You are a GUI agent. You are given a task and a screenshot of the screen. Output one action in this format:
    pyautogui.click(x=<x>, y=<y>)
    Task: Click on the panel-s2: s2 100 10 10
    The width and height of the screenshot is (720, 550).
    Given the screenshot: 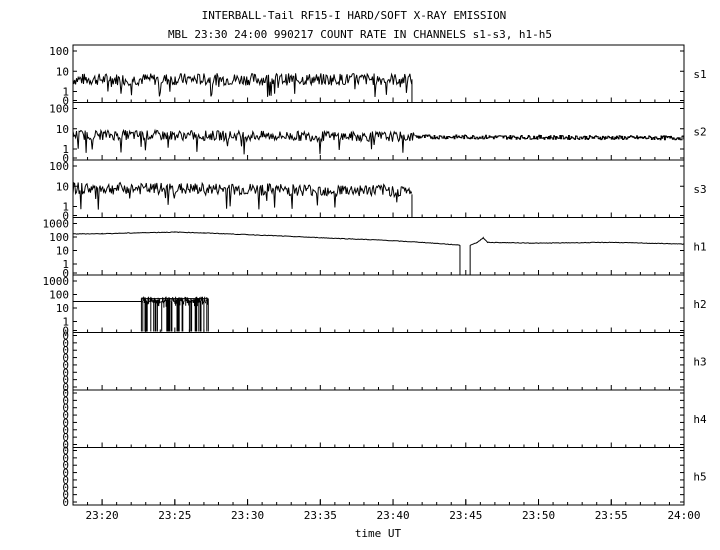 What is the action you would take?
    pyautogui.click(x=378, y=133)
    